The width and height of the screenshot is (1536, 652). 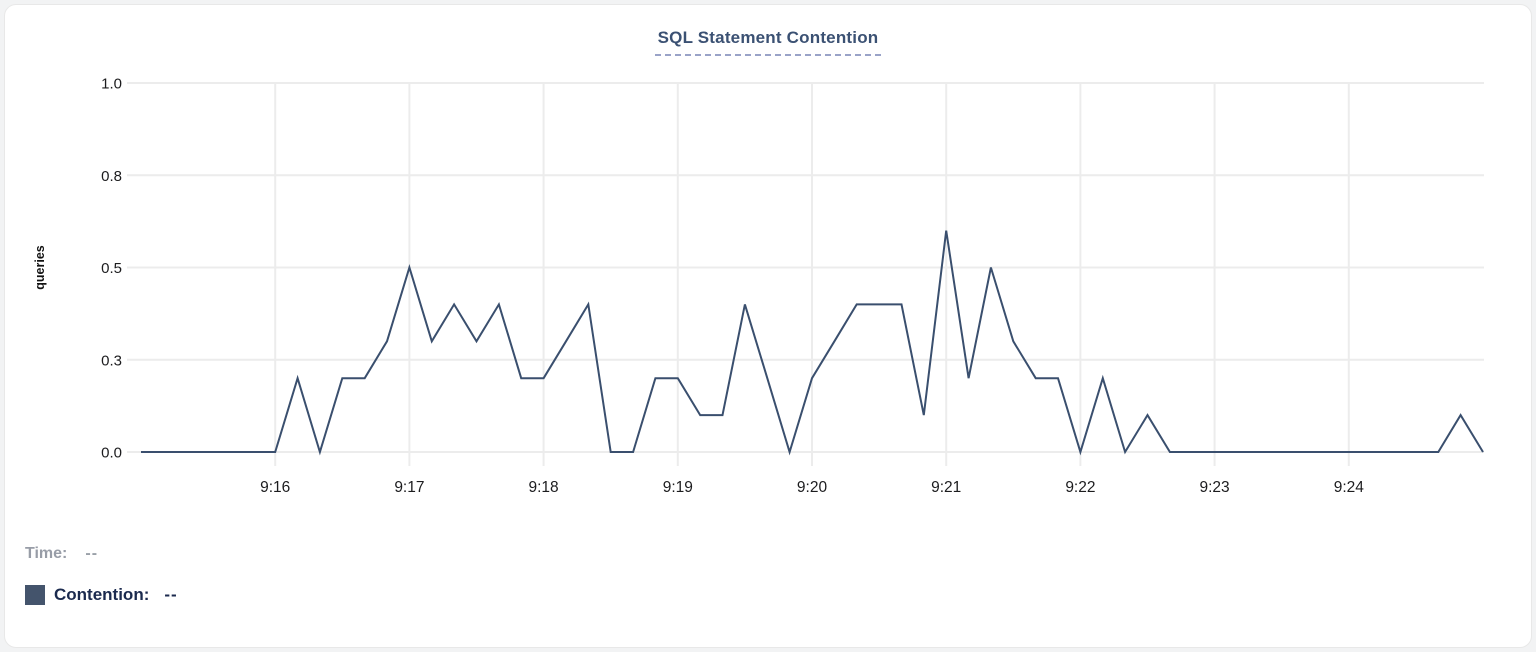 I want to click on chart-header: SQL Statement Contention, so click(x=768, y=42).